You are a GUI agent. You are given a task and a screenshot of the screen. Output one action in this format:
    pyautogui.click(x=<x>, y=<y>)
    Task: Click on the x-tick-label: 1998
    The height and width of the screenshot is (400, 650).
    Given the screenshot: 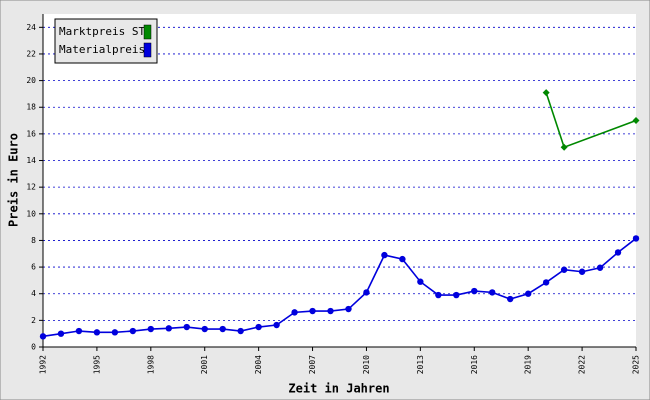 What is the action you would take?
    pyautogui.click(x=150, y=364)
    